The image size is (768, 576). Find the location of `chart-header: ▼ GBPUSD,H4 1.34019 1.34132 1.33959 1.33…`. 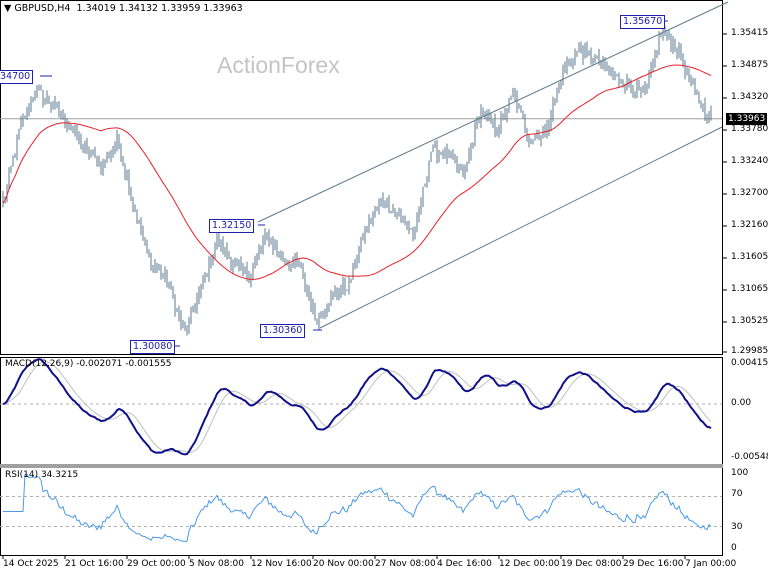

chart-header: ▼ GBPUSD,H4 1.34019 1.34132 1.33959 1.33… is located at coordinates (123, 8).